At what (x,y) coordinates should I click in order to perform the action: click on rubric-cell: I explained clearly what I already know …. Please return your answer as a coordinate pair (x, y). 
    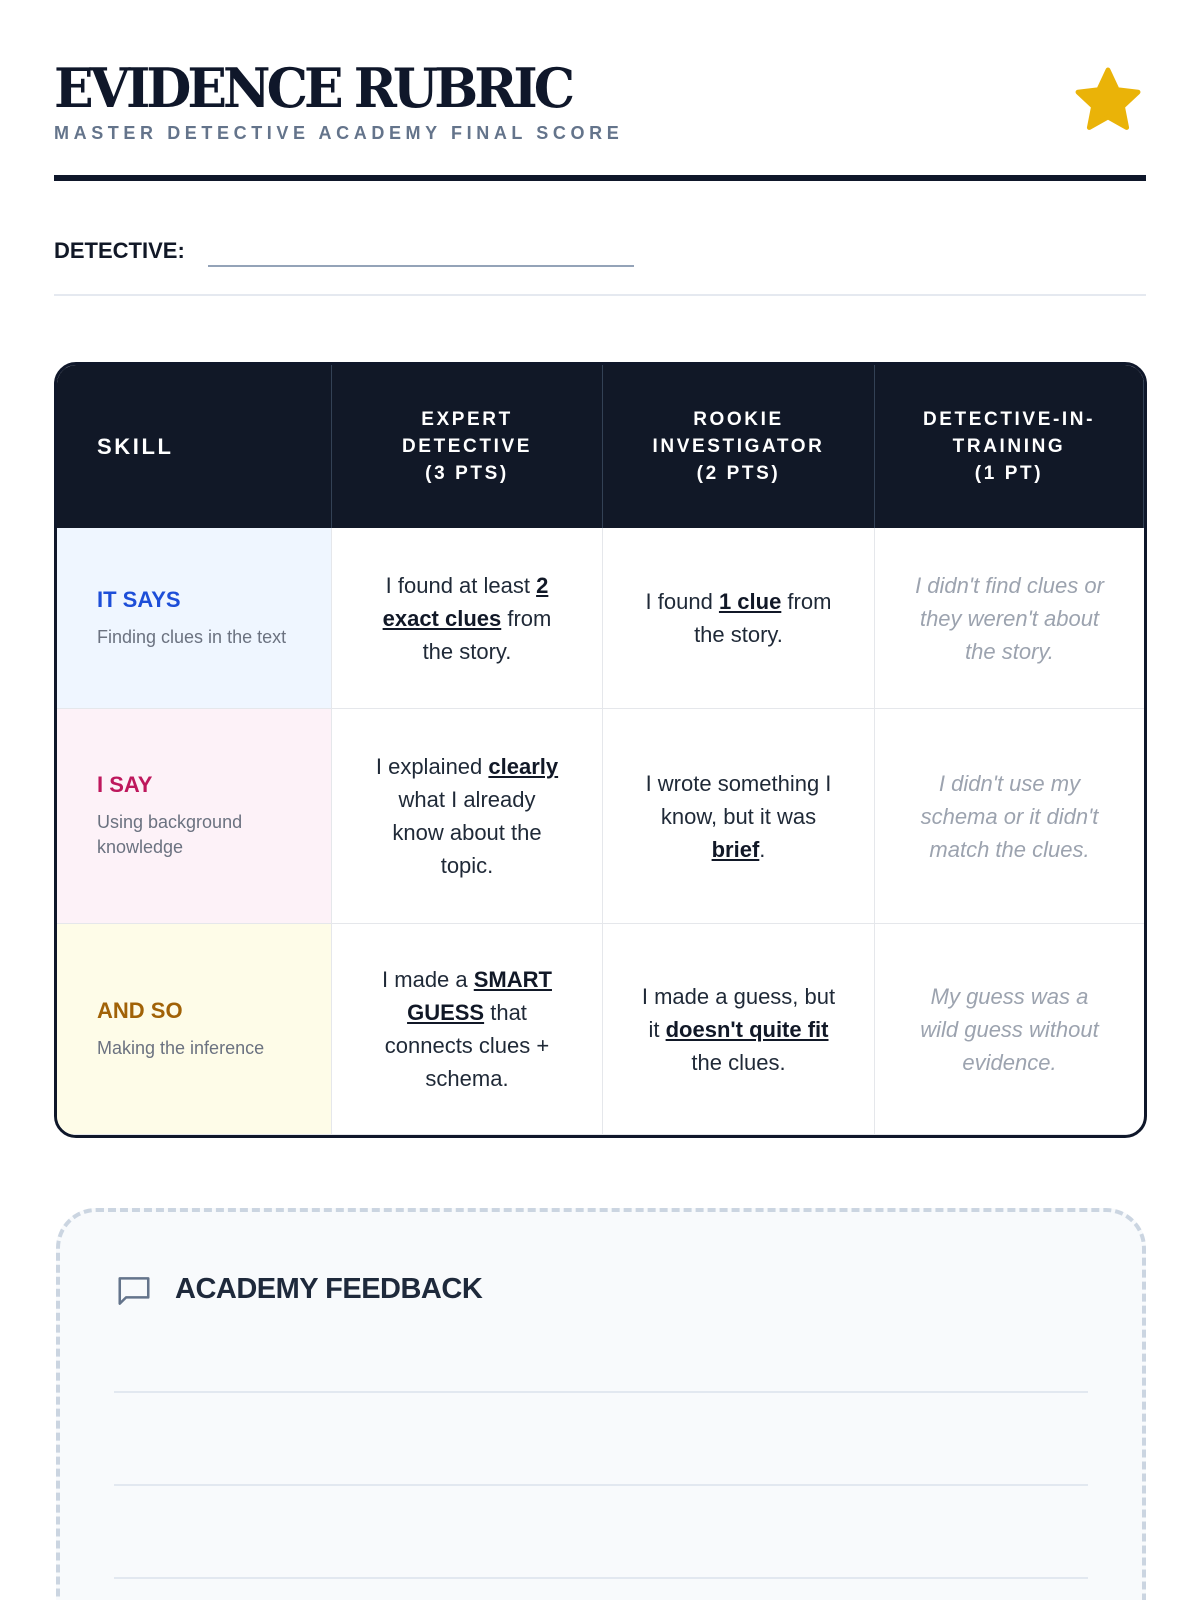
    Looking at the image, I should click on (467, 816).